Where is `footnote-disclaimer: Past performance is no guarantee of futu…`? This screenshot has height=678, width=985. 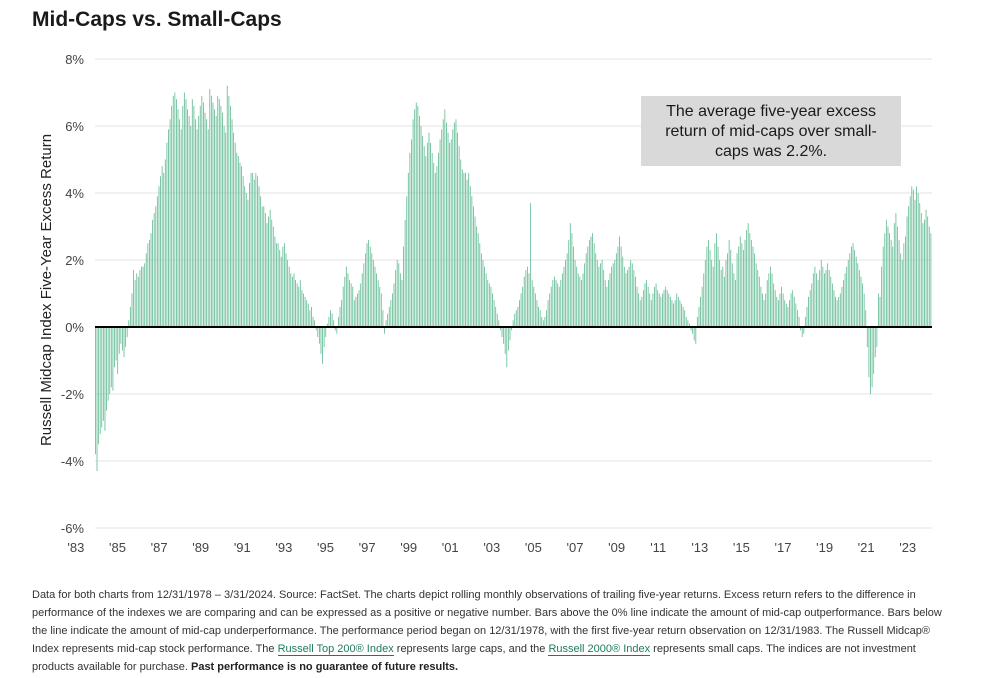 footnote-disclaimer: Past performance is no guarantee of futu… is located at coordinates (324, 667).